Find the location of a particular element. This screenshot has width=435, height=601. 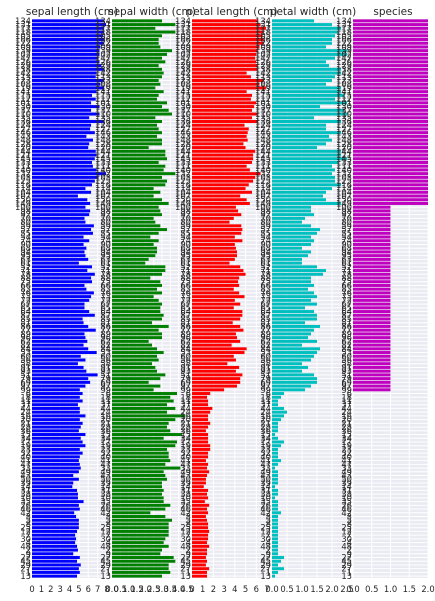

y-tick-label: 68 is located at coordinates (25, 248).